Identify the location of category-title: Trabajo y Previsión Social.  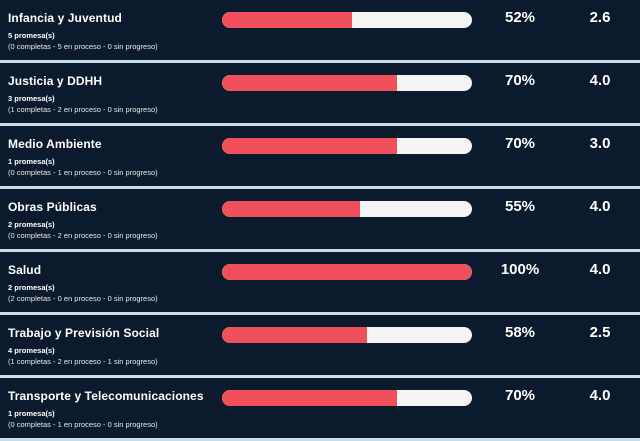
(84, 333).